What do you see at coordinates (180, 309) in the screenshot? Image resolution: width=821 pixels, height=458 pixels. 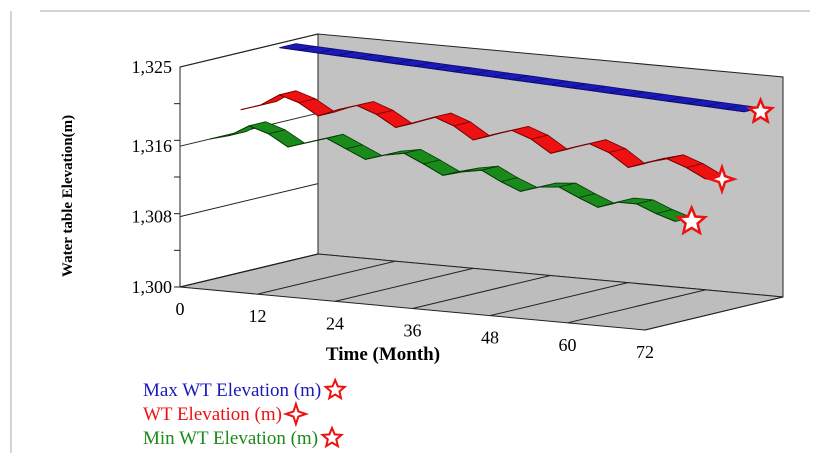 I see `x-tick-label: 0` at bounding box center [180, 309].